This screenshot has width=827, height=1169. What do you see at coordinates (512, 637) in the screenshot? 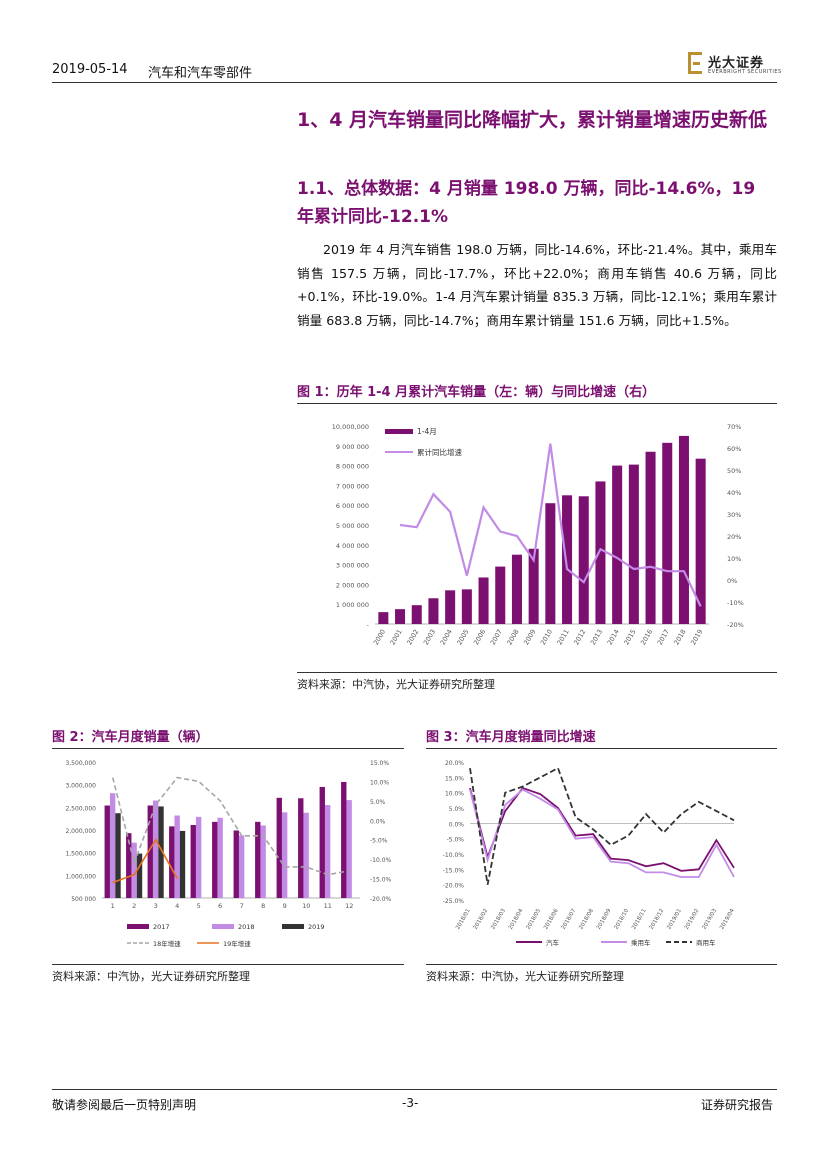
I see `fig1-x-tick: 2008` at bounding box center [512, 637].